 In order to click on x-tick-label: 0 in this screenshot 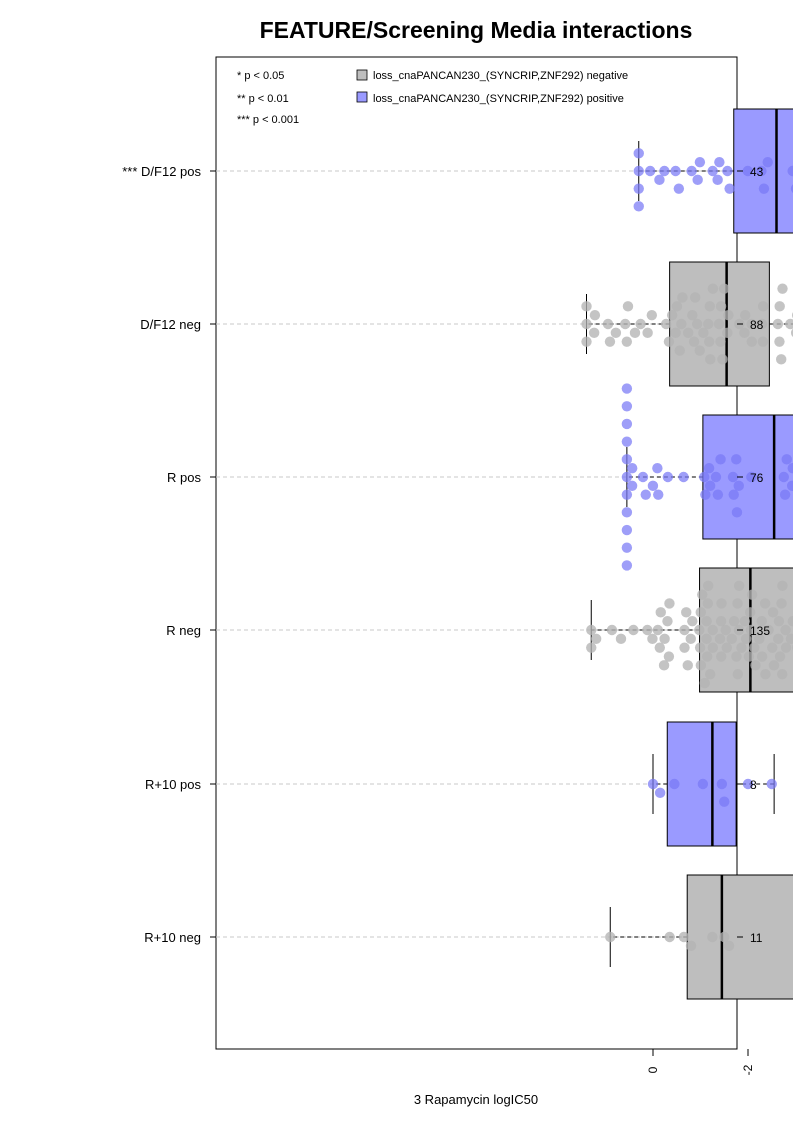, I will do `click(653, 1069)`.